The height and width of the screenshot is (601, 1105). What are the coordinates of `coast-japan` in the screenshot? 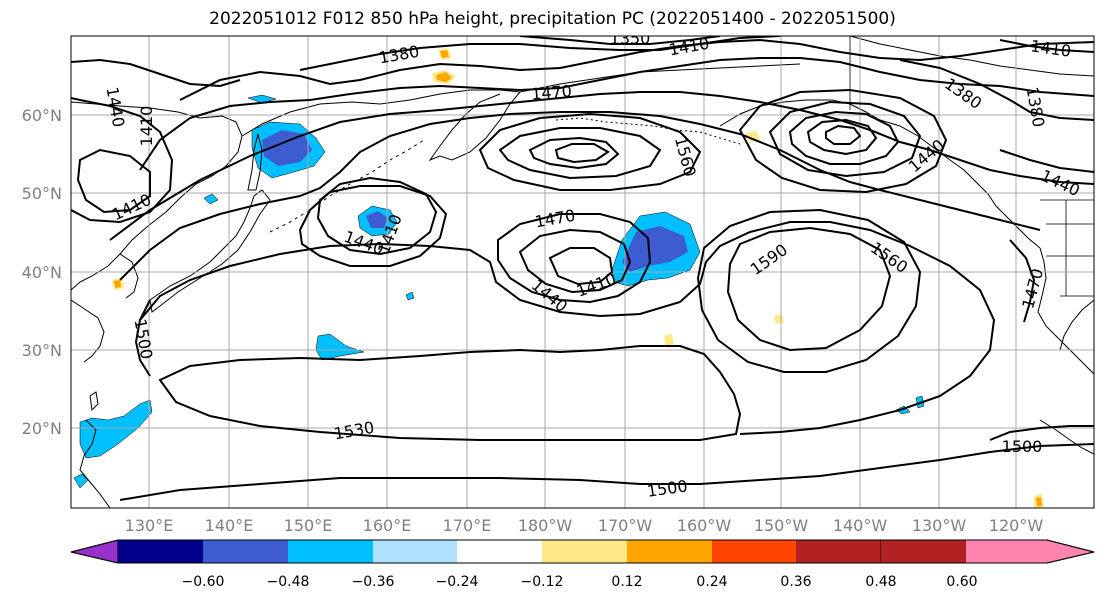 It's located at (210, 251).